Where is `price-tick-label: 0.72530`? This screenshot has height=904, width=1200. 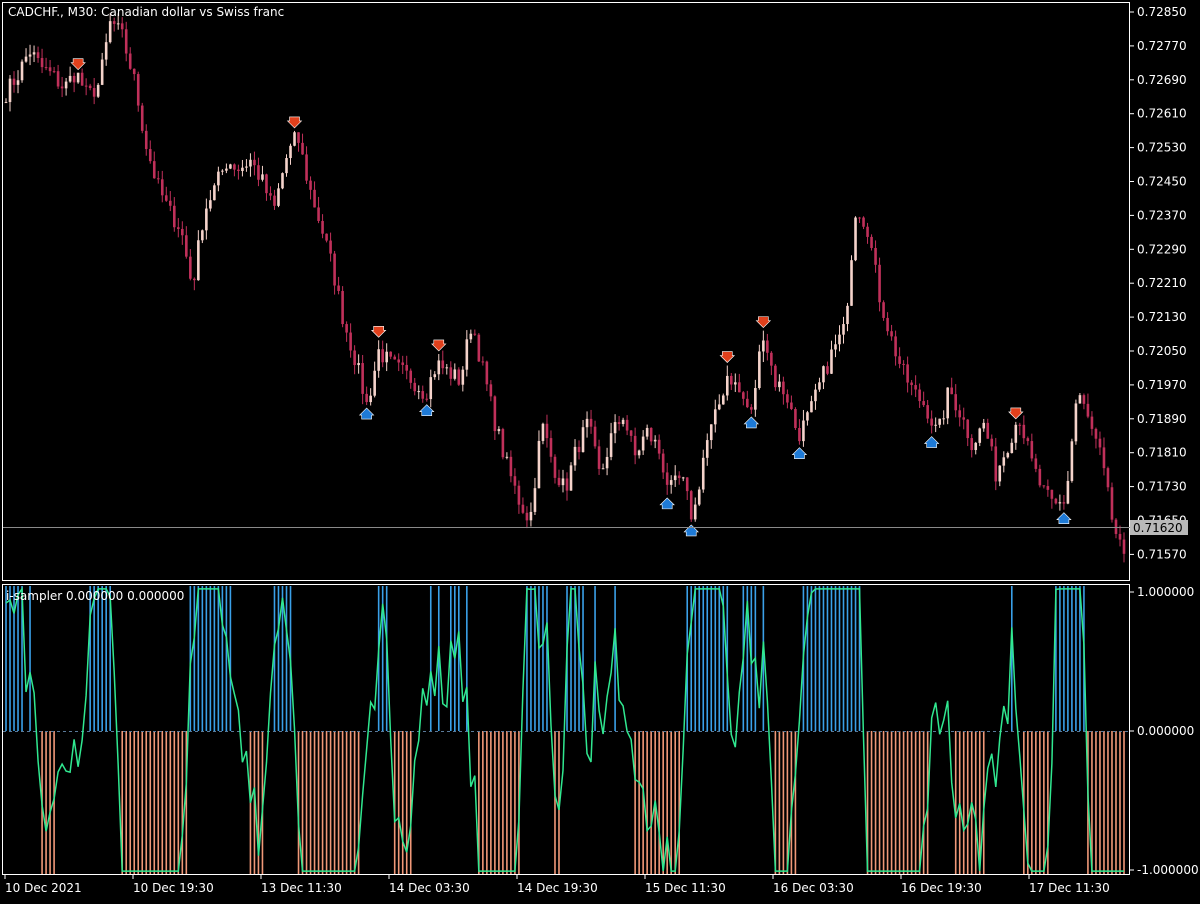 price-tick-label: 0.72530 is located at coordinates (1162, 148).